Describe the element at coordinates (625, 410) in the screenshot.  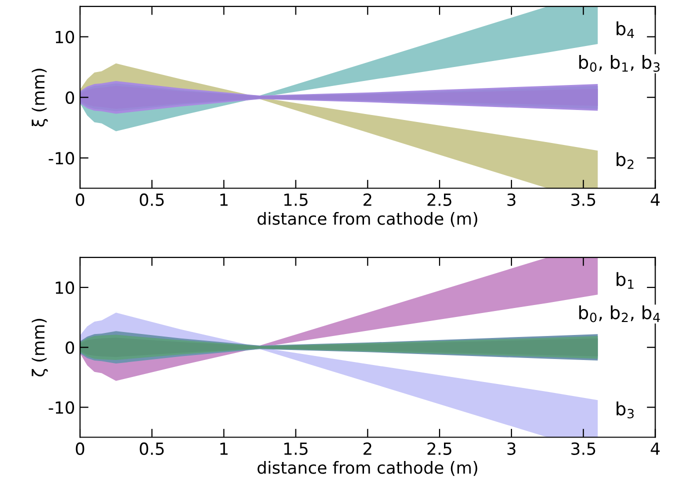
I see `annotation: b$_{3}$` at that location.